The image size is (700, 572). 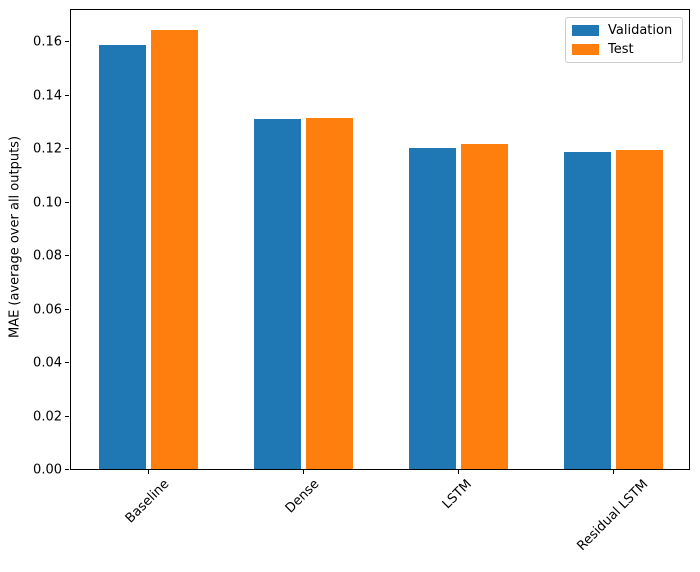 What do you see at coordinates (47, 42) in the screenshot?
I see `y-tick-label: 0.16` at bounding box center [47, 42].